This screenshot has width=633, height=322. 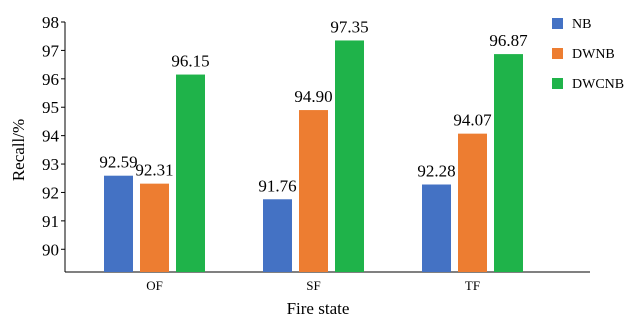 I want to click on y-tick-label-2: 92, so click(x=50, y=192).